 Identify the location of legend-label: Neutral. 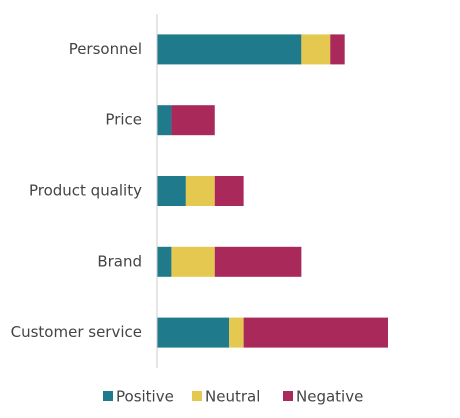
(232, 397).